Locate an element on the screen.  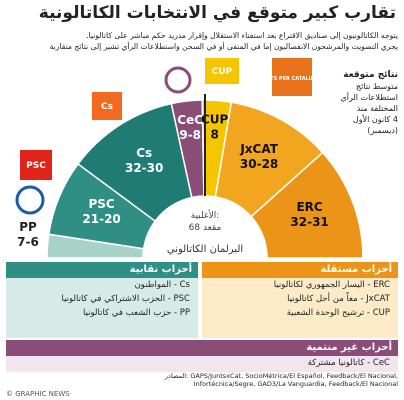
seat-segment is located at coordinates (307, 205).